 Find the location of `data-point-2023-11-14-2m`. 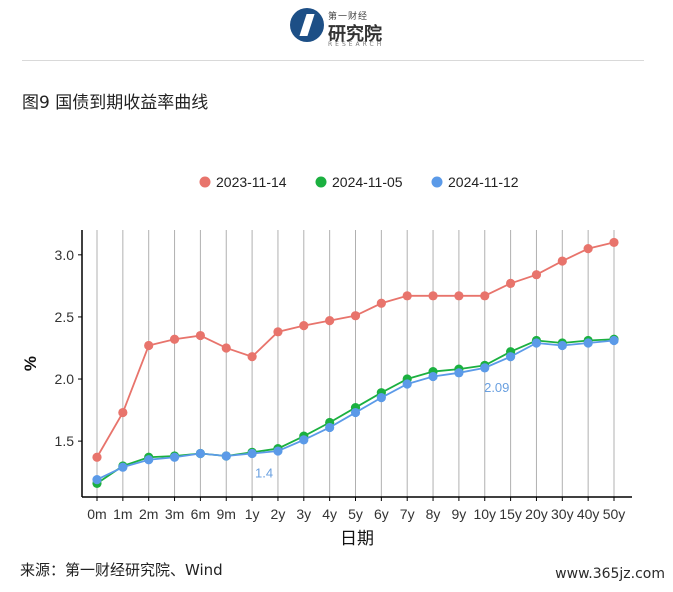

data-point-2023-11-14-2m is located at coordinates (149, 345).